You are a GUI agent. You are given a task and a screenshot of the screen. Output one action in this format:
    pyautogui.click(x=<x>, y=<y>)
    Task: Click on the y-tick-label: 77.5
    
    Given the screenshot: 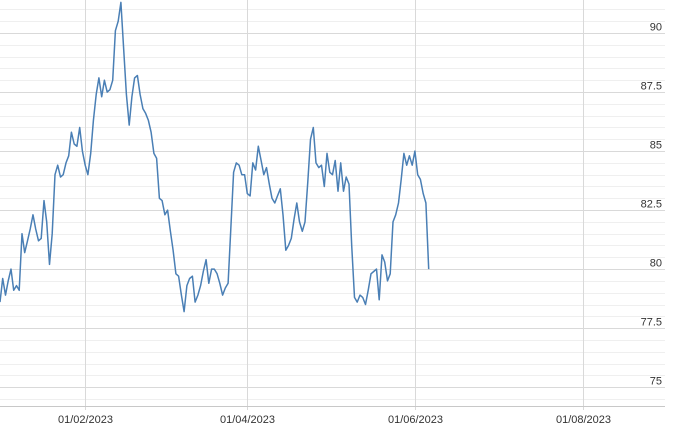 What is the action you would take?
    pyautogui.click(x=651, y=323)
    